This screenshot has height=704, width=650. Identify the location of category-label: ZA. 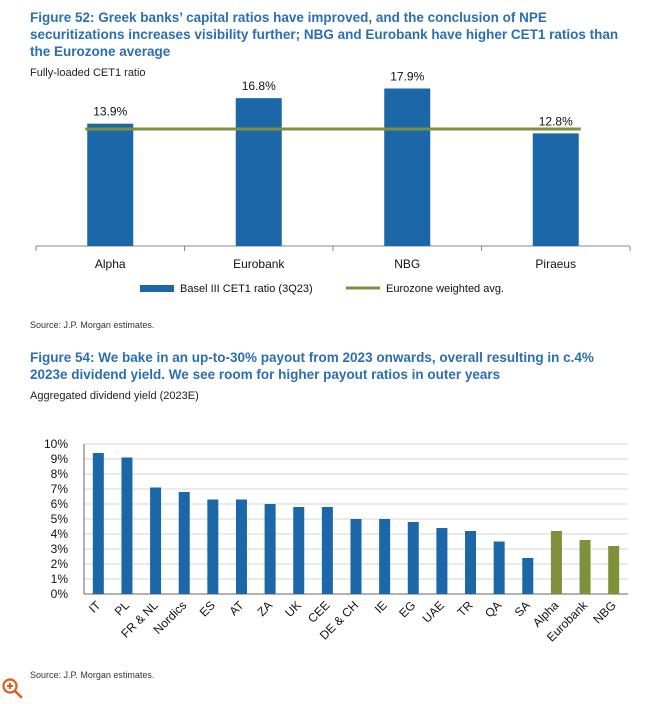
(264, 608).